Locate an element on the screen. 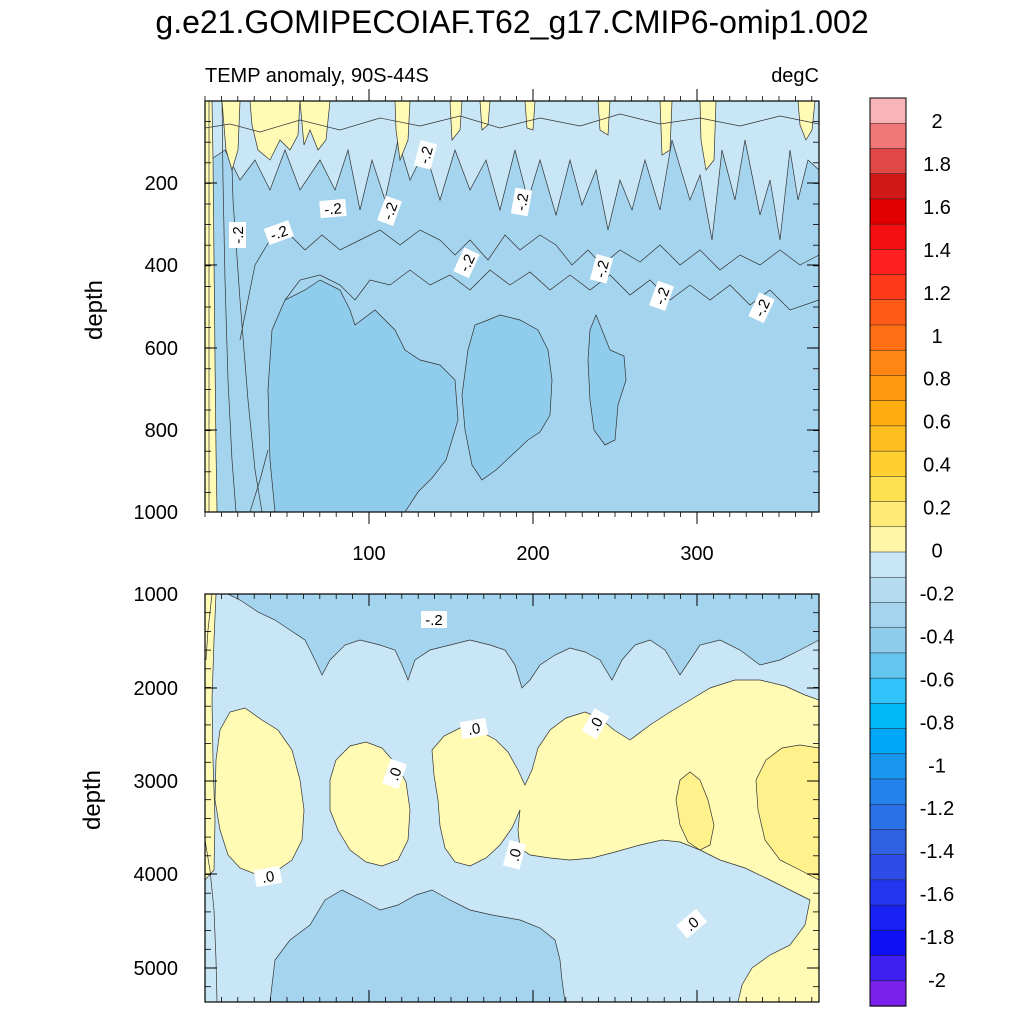 The image size is (1024, 1024). top-x-tick-label: 100 is located at coordinates (368, 554).